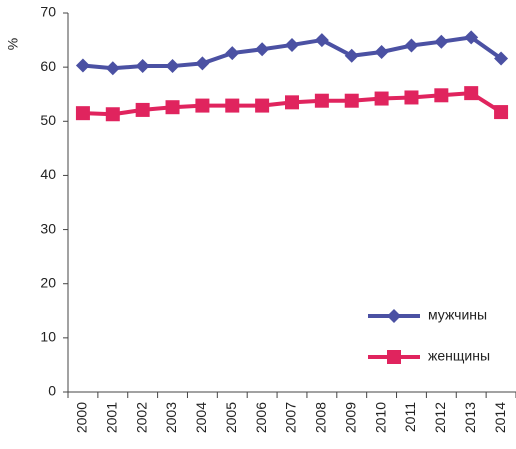 This screenshot has height=449, width=516. What do you see at coordinates (48, 228) in the screenshot?
I see `y-tick-label: 30` at bounding box center [48, 228].